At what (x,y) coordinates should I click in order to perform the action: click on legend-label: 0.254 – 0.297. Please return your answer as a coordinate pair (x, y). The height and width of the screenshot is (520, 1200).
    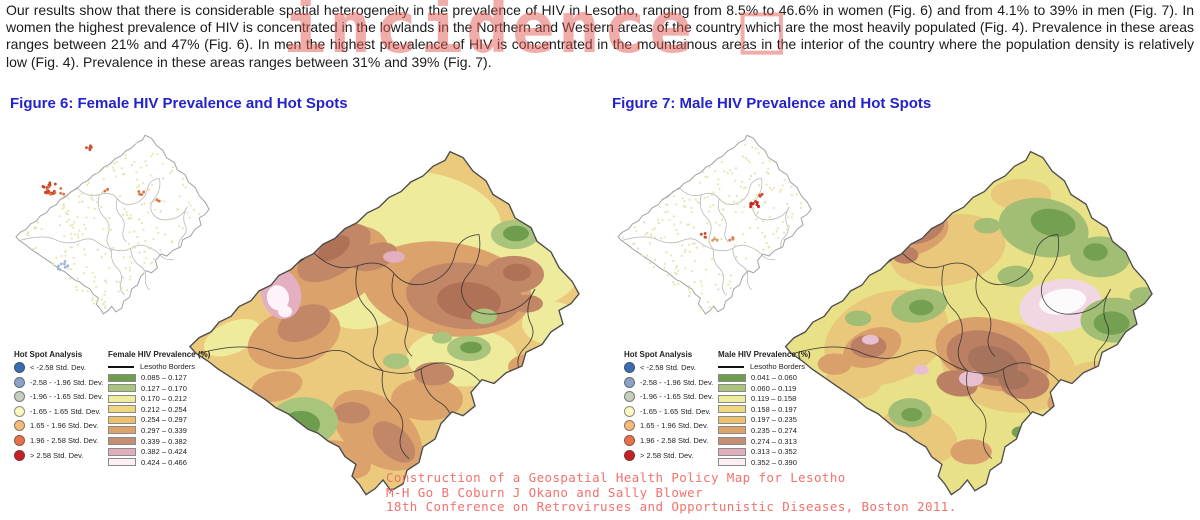
    Looking at the image, I should click on (164, 420).